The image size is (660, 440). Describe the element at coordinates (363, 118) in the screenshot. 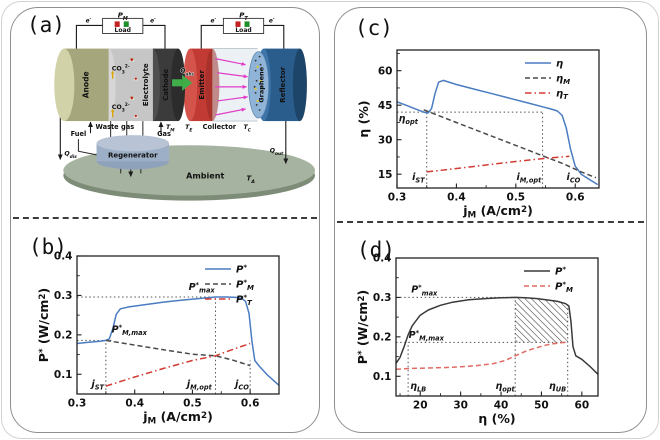

I see `y-axis-label: η (%)` at that location.